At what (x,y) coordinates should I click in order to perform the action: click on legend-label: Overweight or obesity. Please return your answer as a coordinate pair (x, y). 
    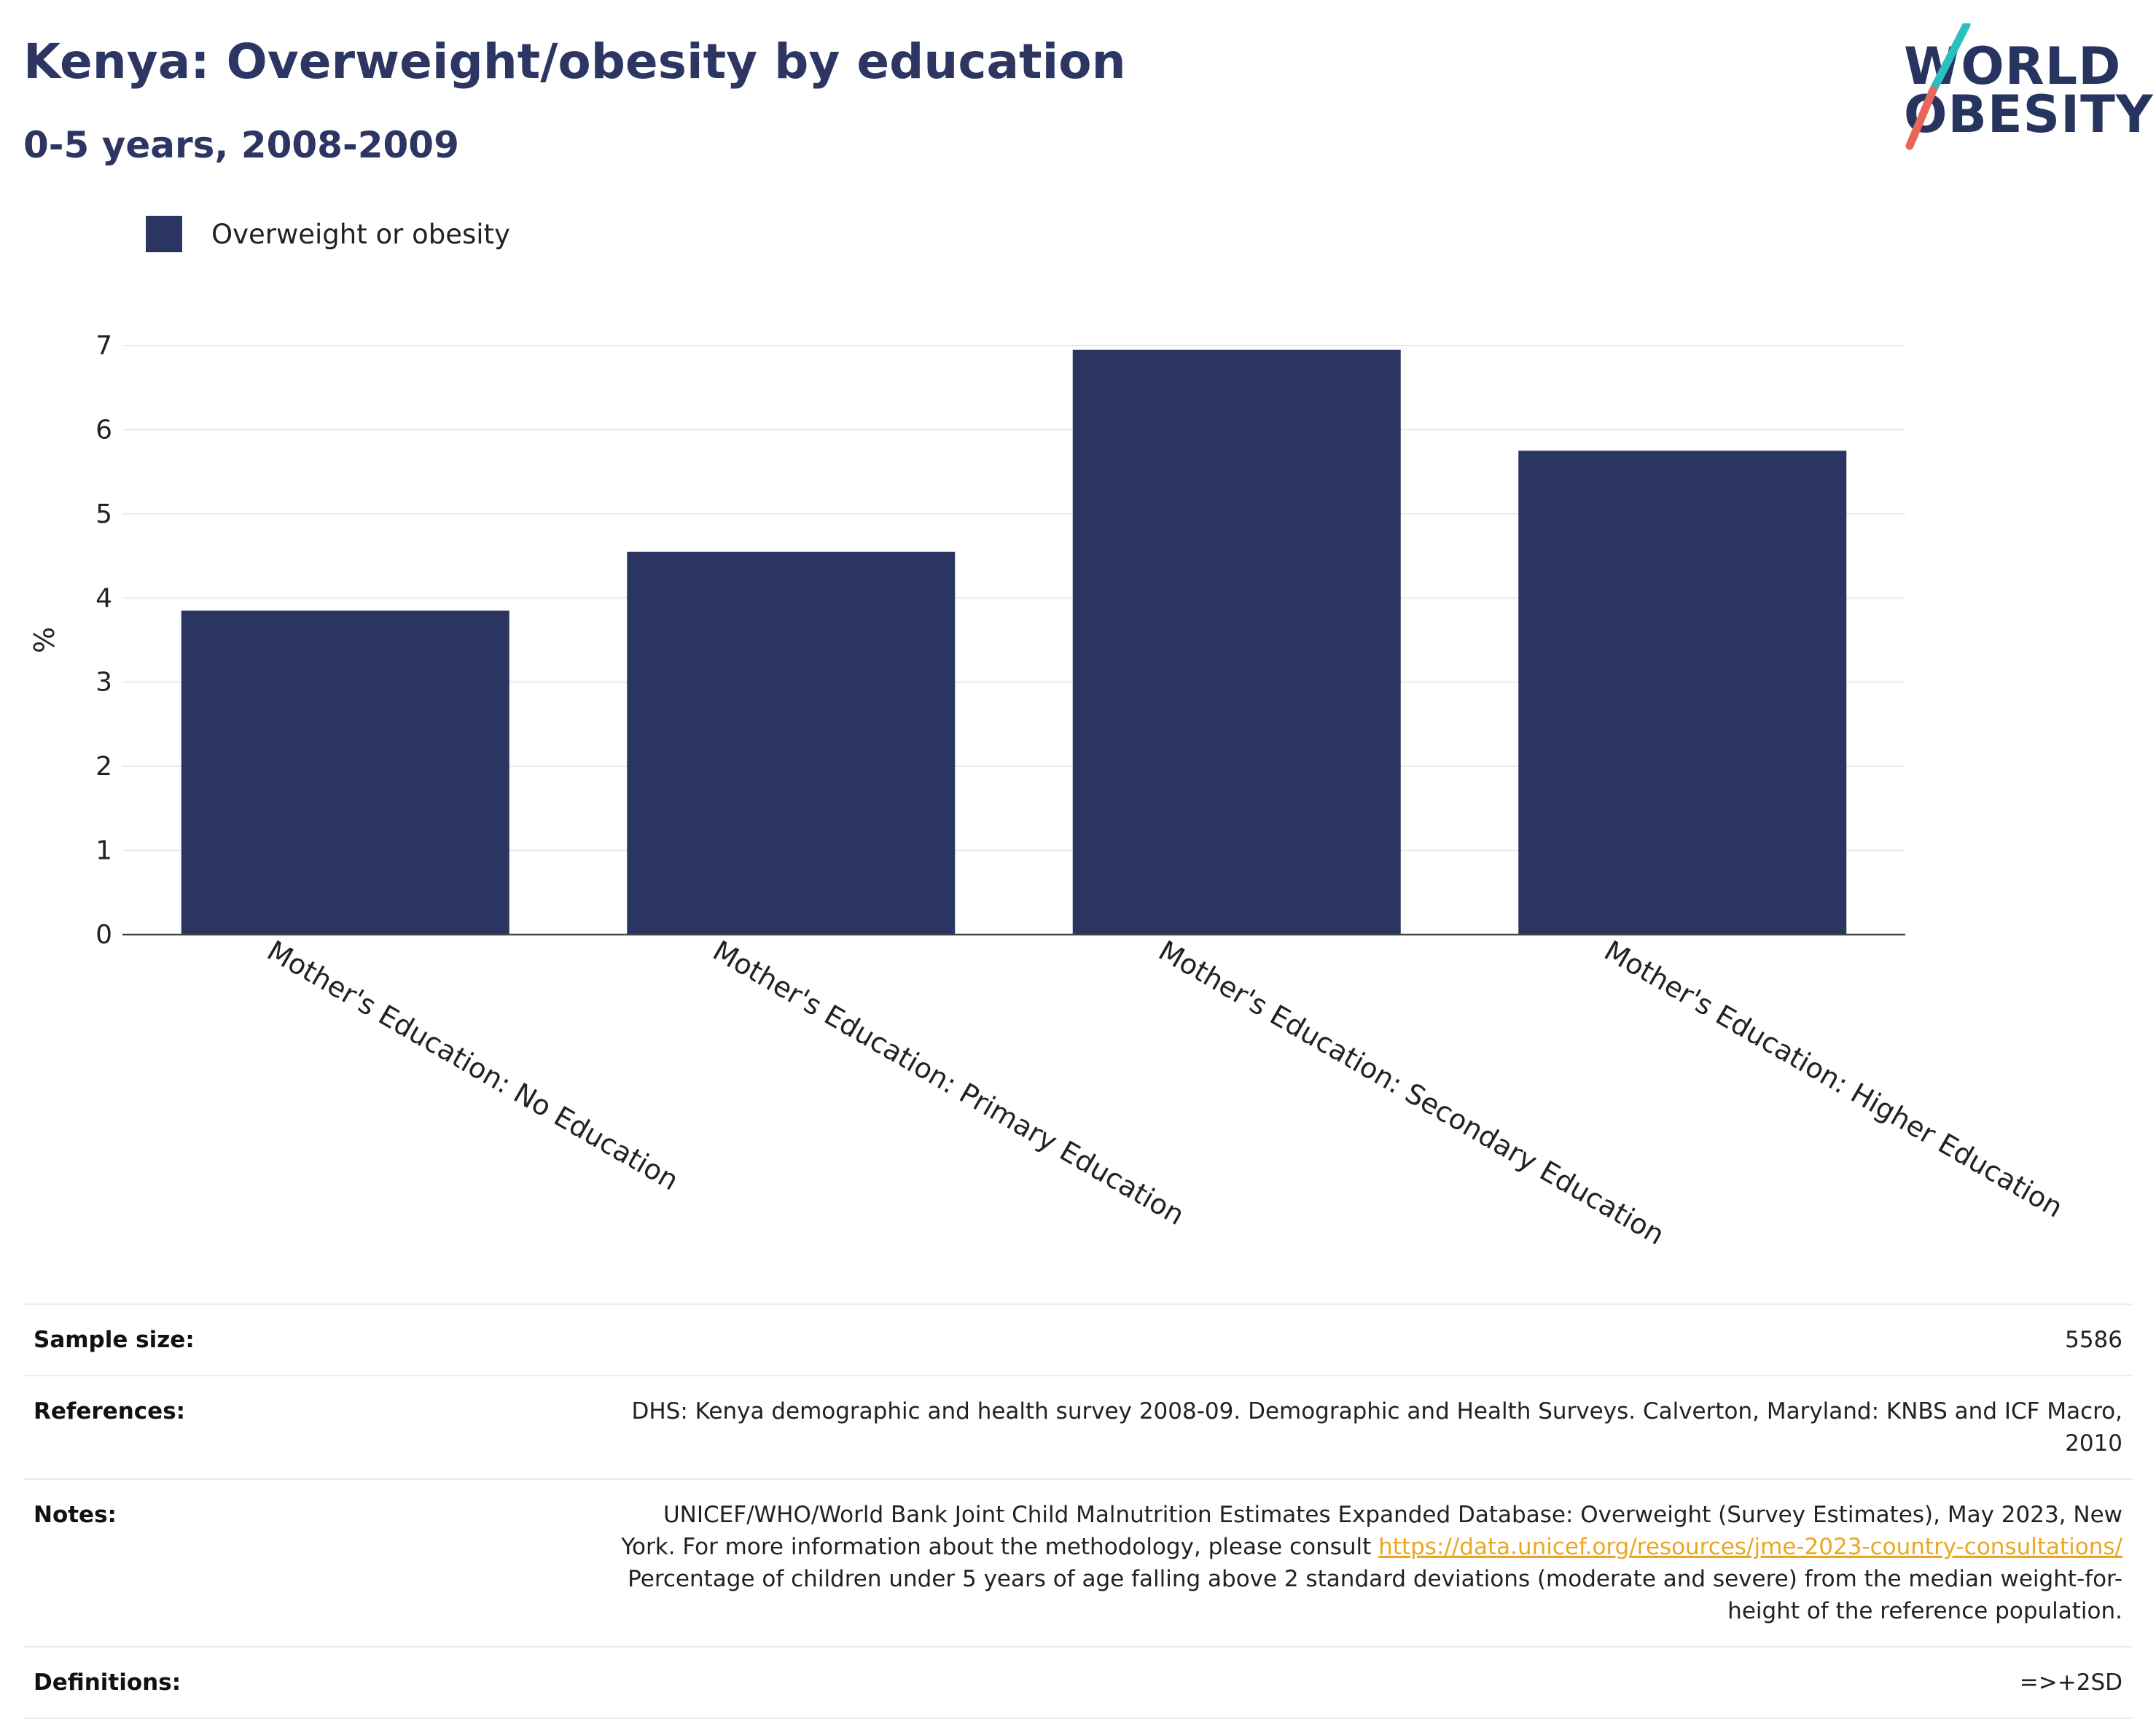
    Looking at the image, I should click on (361, 234).